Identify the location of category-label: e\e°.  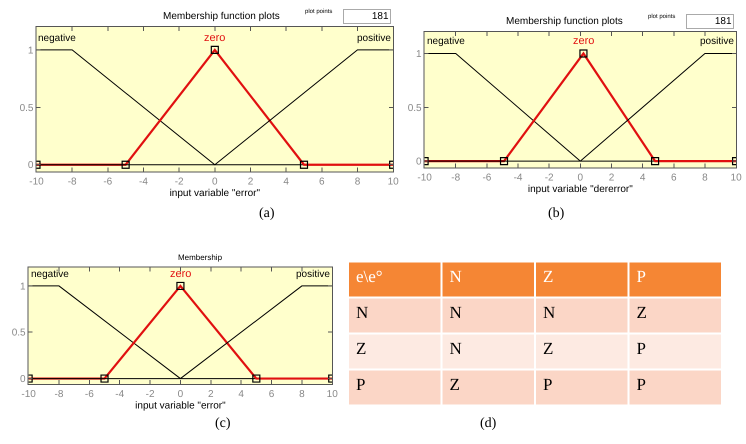
(369, 276).